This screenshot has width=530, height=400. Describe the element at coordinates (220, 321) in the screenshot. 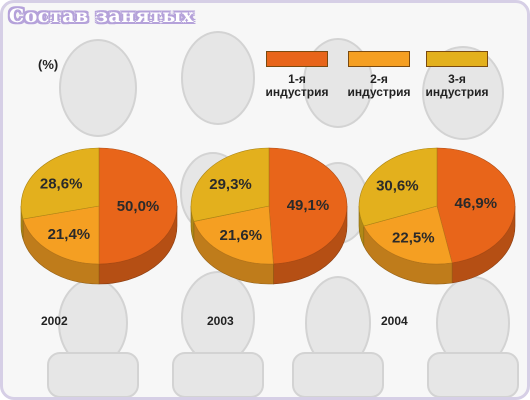

I see `year-label-2003: 2003` at that location.